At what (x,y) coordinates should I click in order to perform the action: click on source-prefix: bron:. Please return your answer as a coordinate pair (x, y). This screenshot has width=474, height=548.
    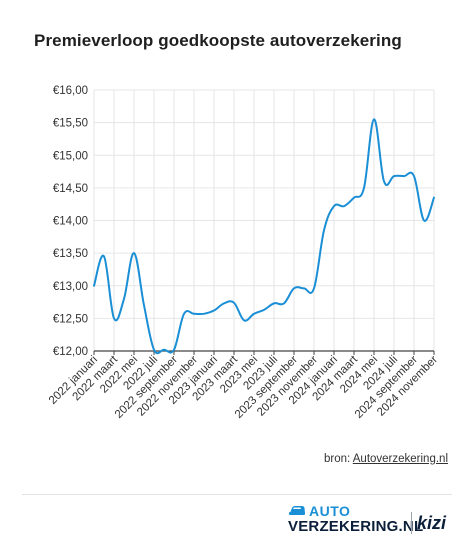
    Looking at the image, I should click on (338, 459).